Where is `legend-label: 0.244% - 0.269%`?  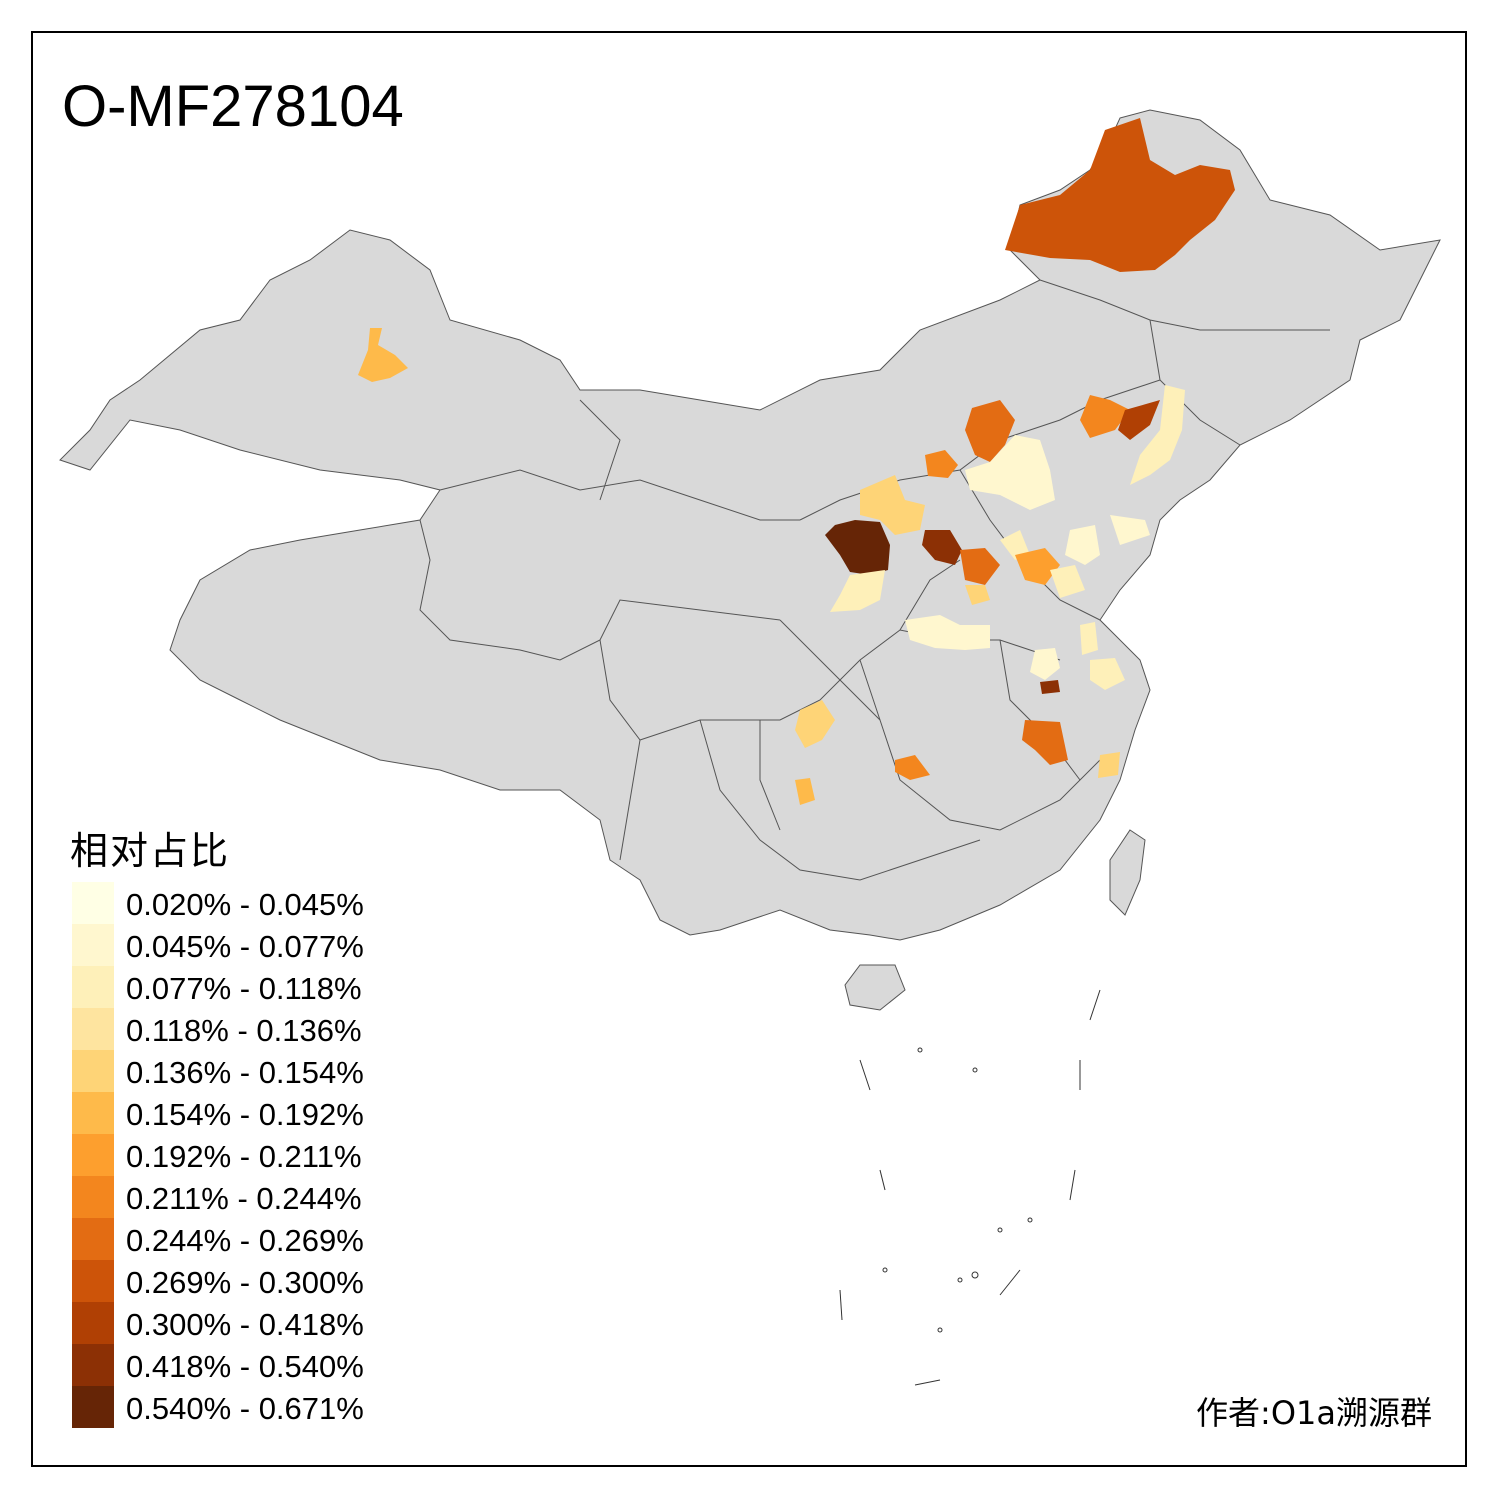
legend-label: 0.244% - 0.269% is located at coordinates (245, 1240).